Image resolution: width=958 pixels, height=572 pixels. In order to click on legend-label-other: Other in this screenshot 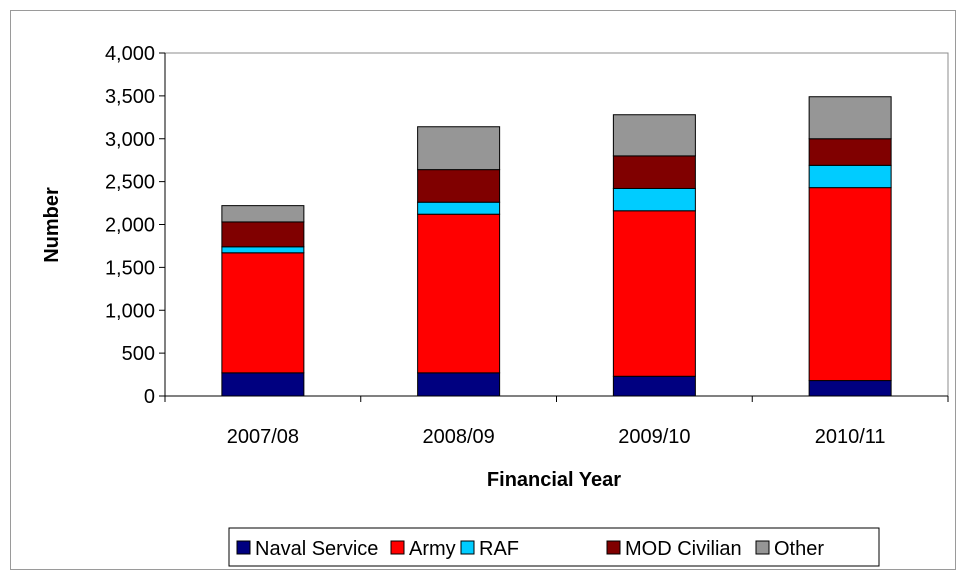, I will do `click(799, 549)`.